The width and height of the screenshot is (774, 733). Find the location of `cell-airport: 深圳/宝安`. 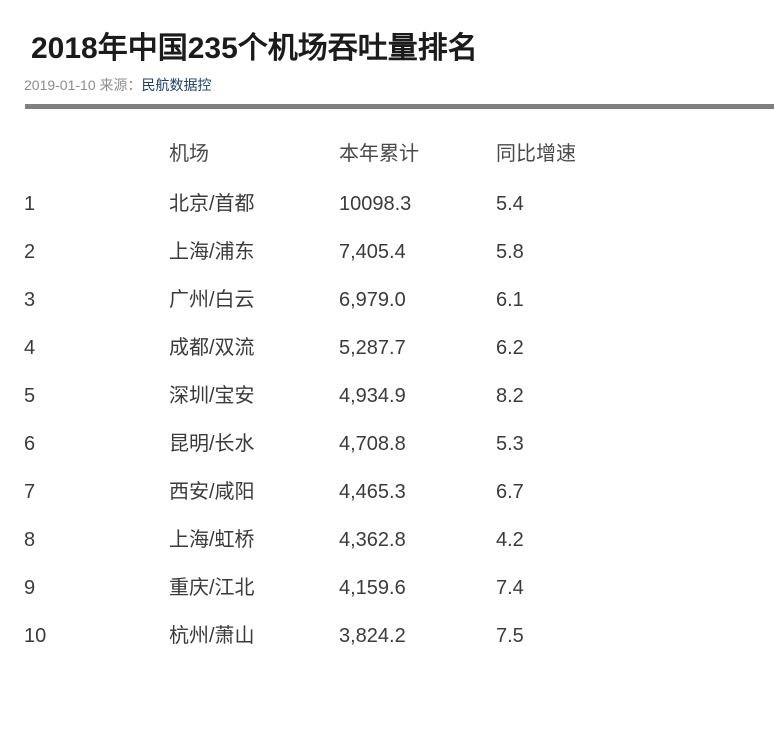

cell-airport: 深圳/宝安 is located at coordinates (212, 396).